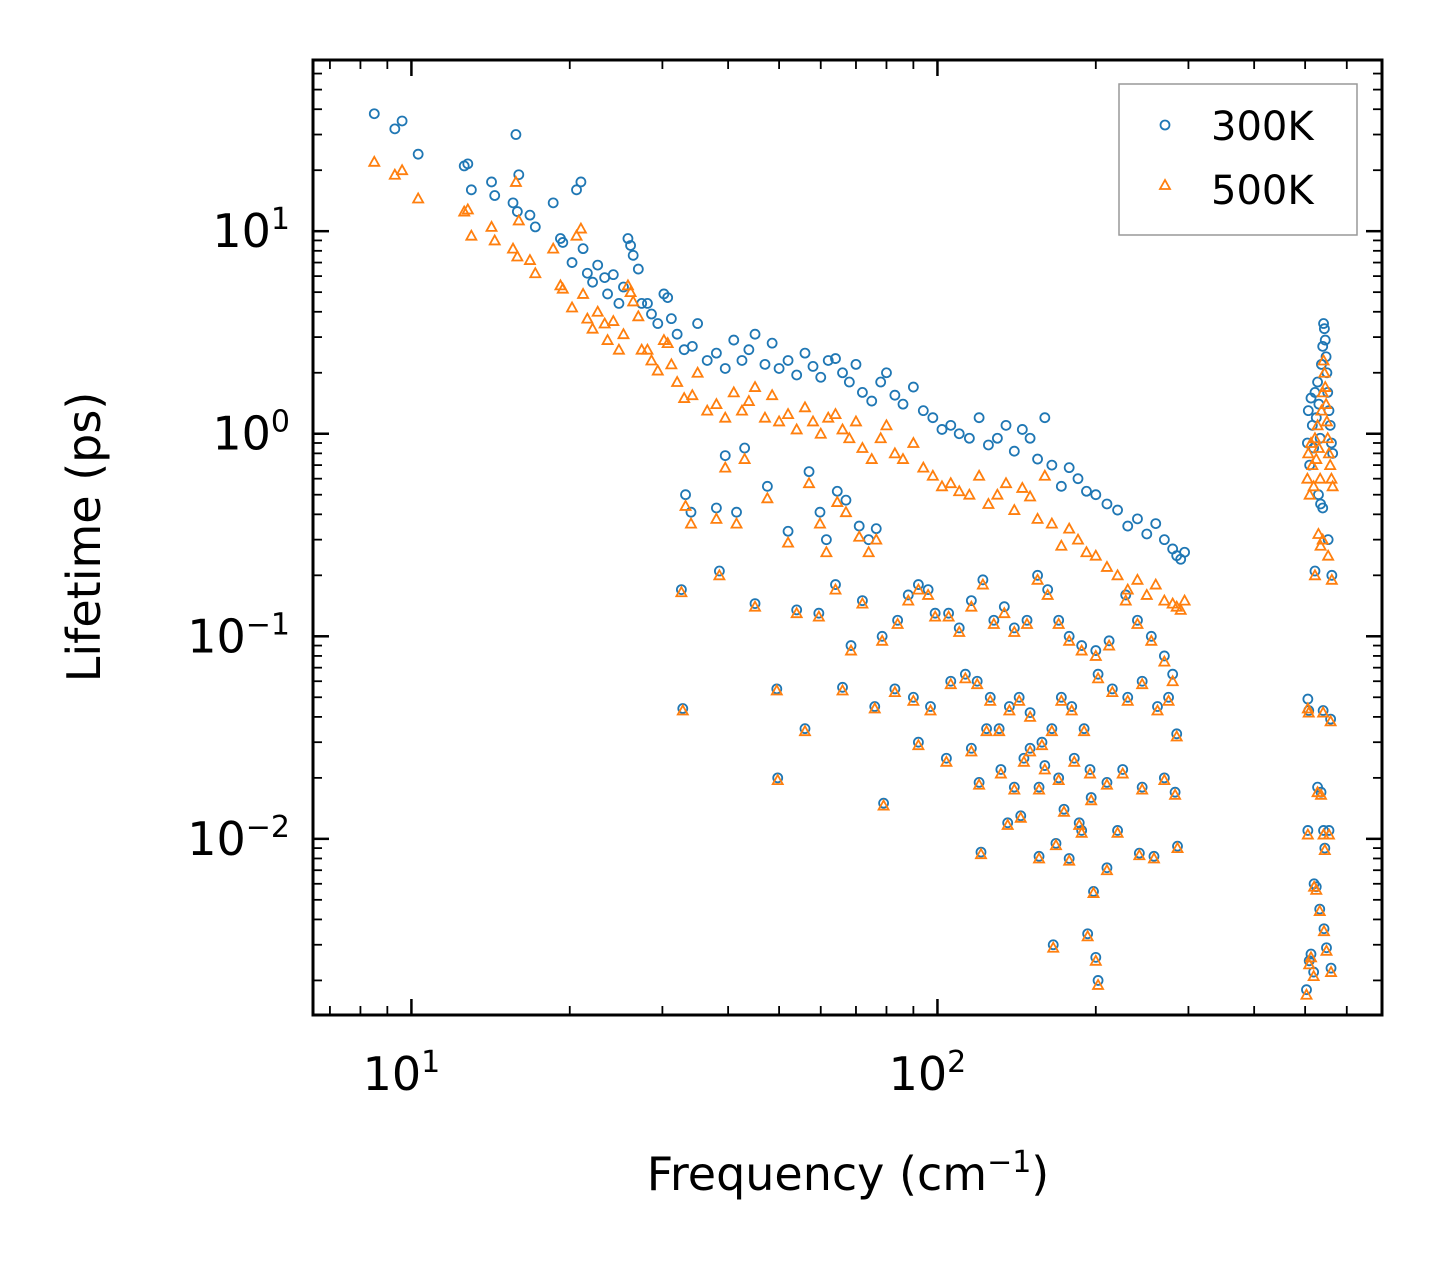  Describe the element at coordinates (251, 230) in the screenshot. I see `y-tick-label: 10¹` at that location.